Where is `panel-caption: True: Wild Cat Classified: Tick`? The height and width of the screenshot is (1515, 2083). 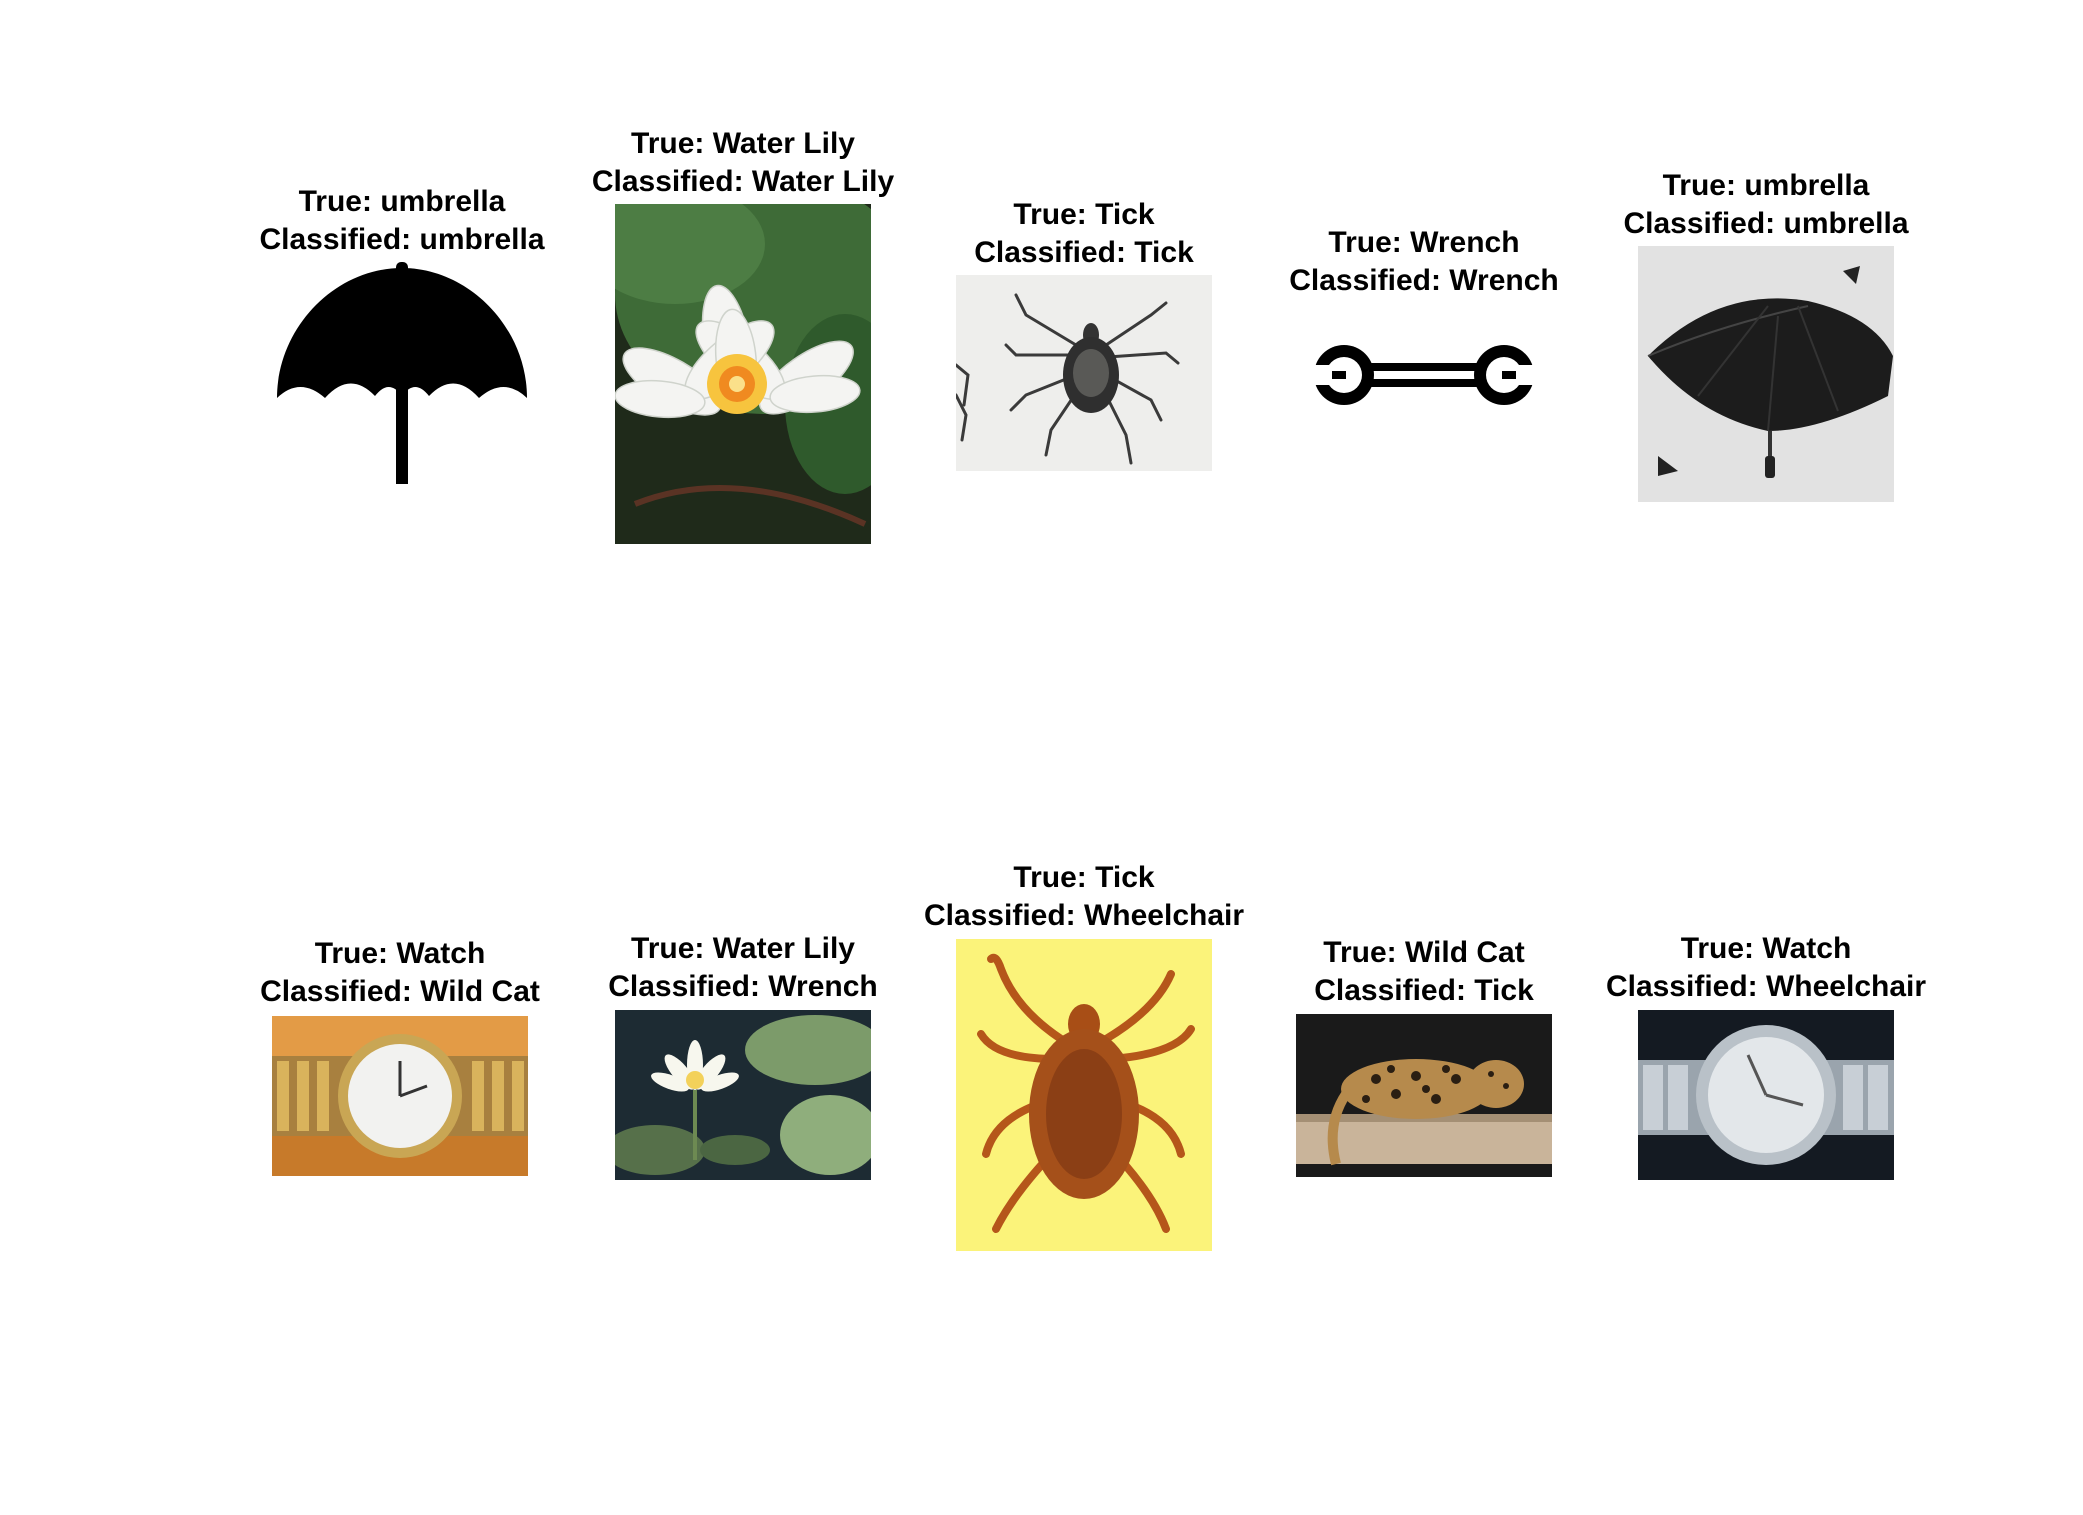
panel-caption: True: Wild Cat Classified: Tick is located at coordinates (1424, 972).